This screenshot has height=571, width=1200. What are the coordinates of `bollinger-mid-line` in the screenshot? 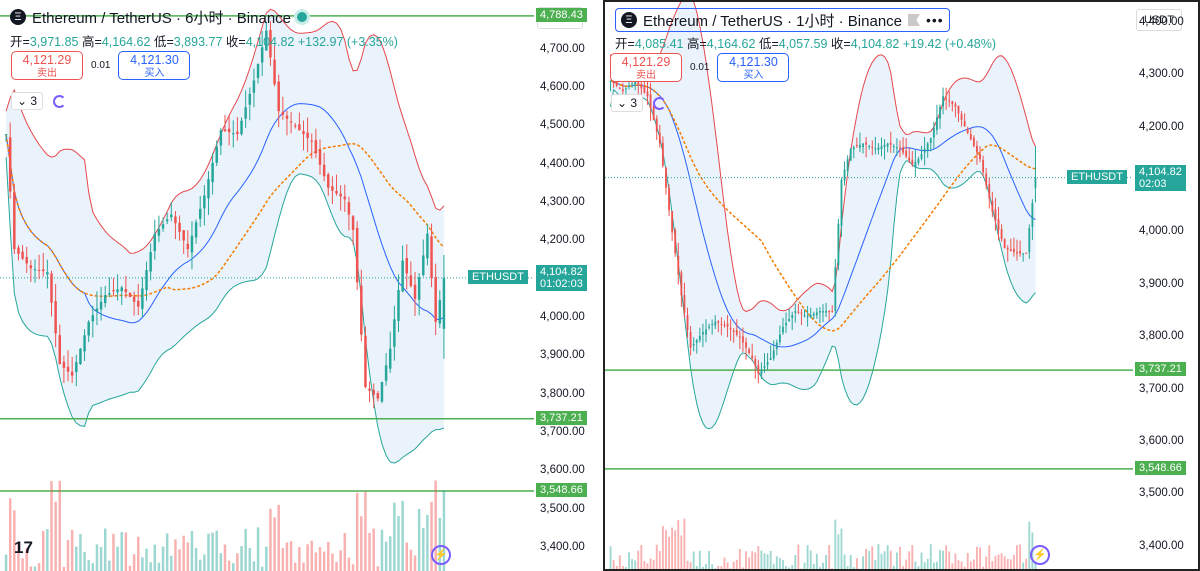 It's located at (225, 213).